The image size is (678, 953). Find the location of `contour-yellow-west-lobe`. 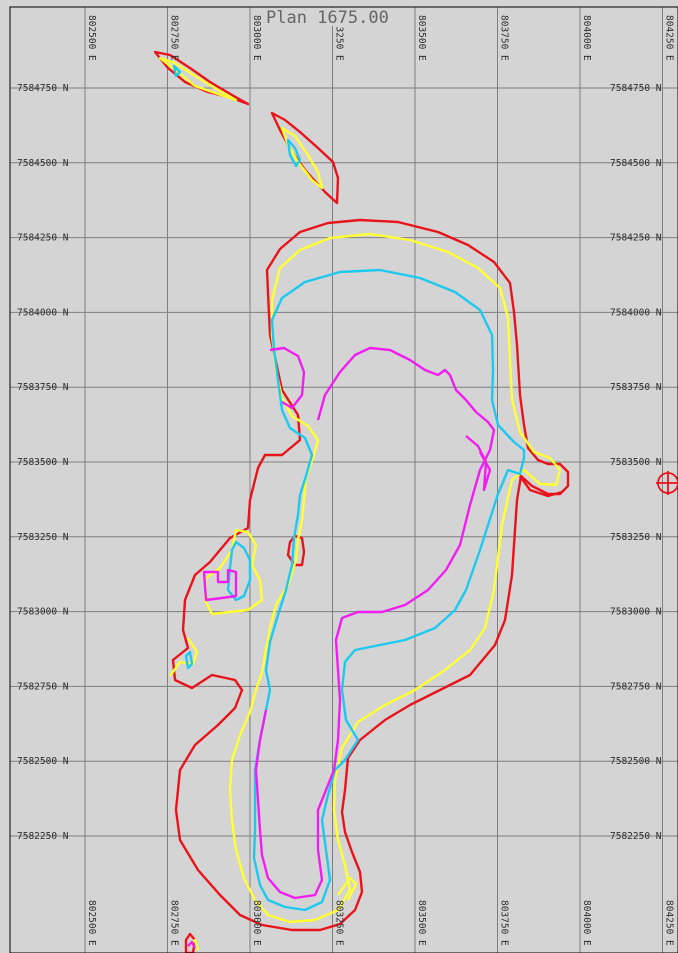

contour-yellow-west-lobe is located at coordinates (233, 572).